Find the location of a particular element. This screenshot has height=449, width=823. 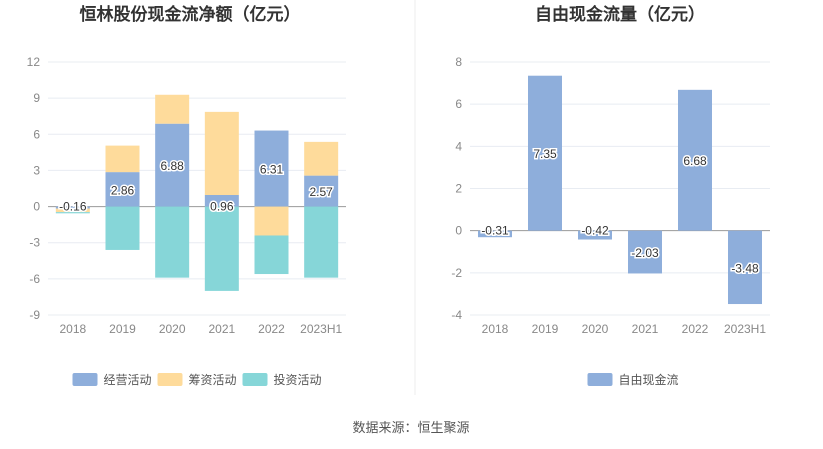

data-label: -0.42 is located at coordinates (595, 231).